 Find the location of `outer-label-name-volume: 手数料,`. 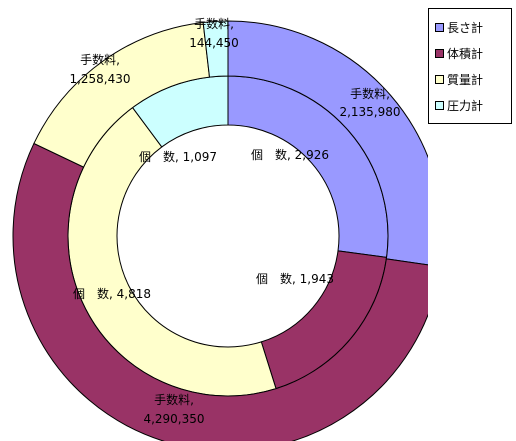

outer-label-name-volume: 手数料, is located at coordinates (174, 399).